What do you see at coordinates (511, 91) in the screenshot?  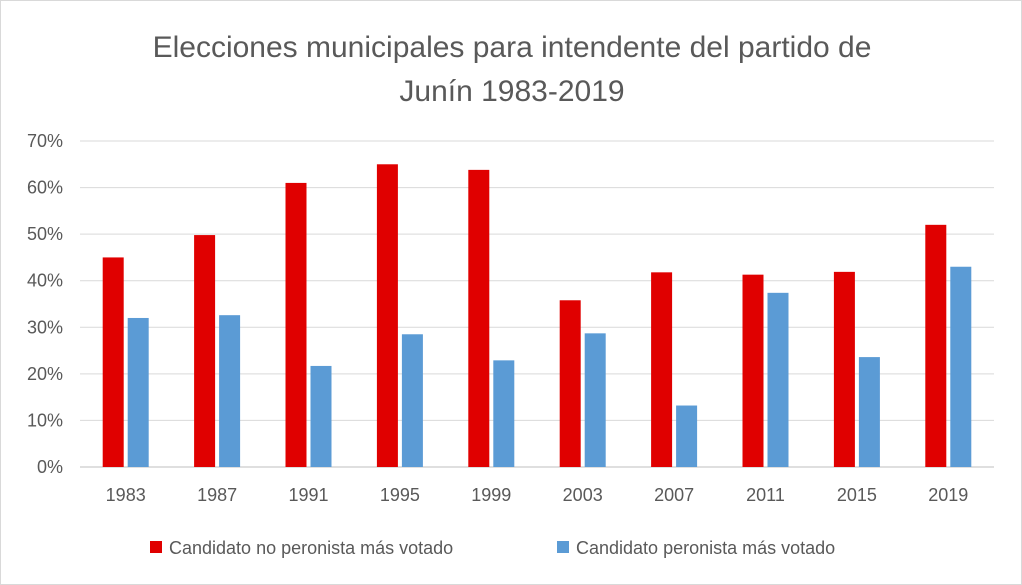 I see `chart-title-line-2: Junín 1983-2019` at bounding box center [511, 91].